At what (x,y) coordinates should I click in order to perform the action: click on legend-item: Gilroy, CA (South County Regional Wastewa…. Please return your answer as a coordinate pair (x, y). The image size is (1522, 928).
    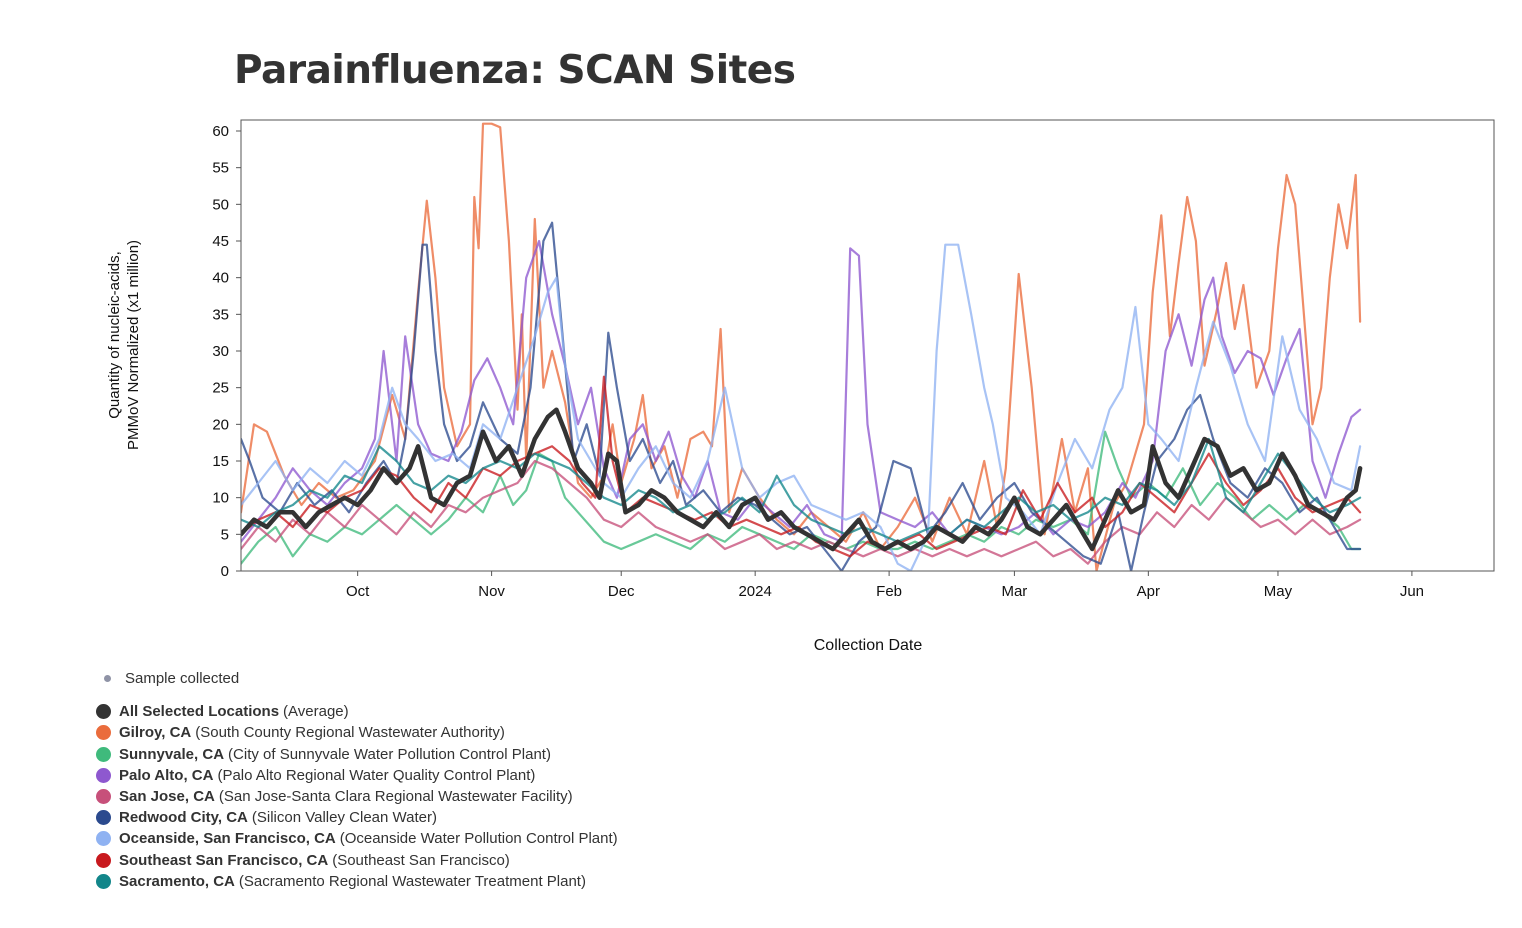
    Looking at the image, I should click on (357, 732).